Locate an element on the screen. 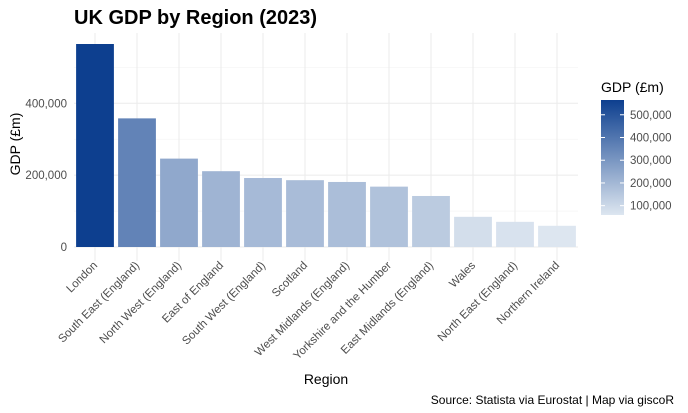 This screenshot has width=688, height=413. y-axis-title: GDP (£m) is located at coordinates (15, 144).